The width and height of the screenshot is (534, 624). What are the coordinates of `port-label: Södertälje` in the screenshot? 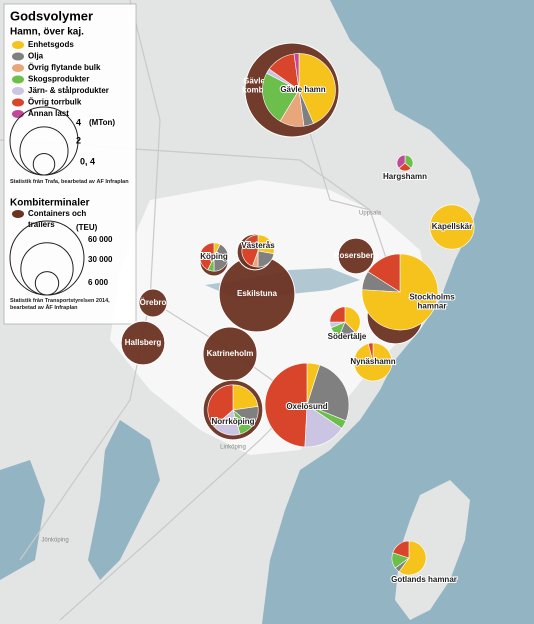 It's located at (347, 336).